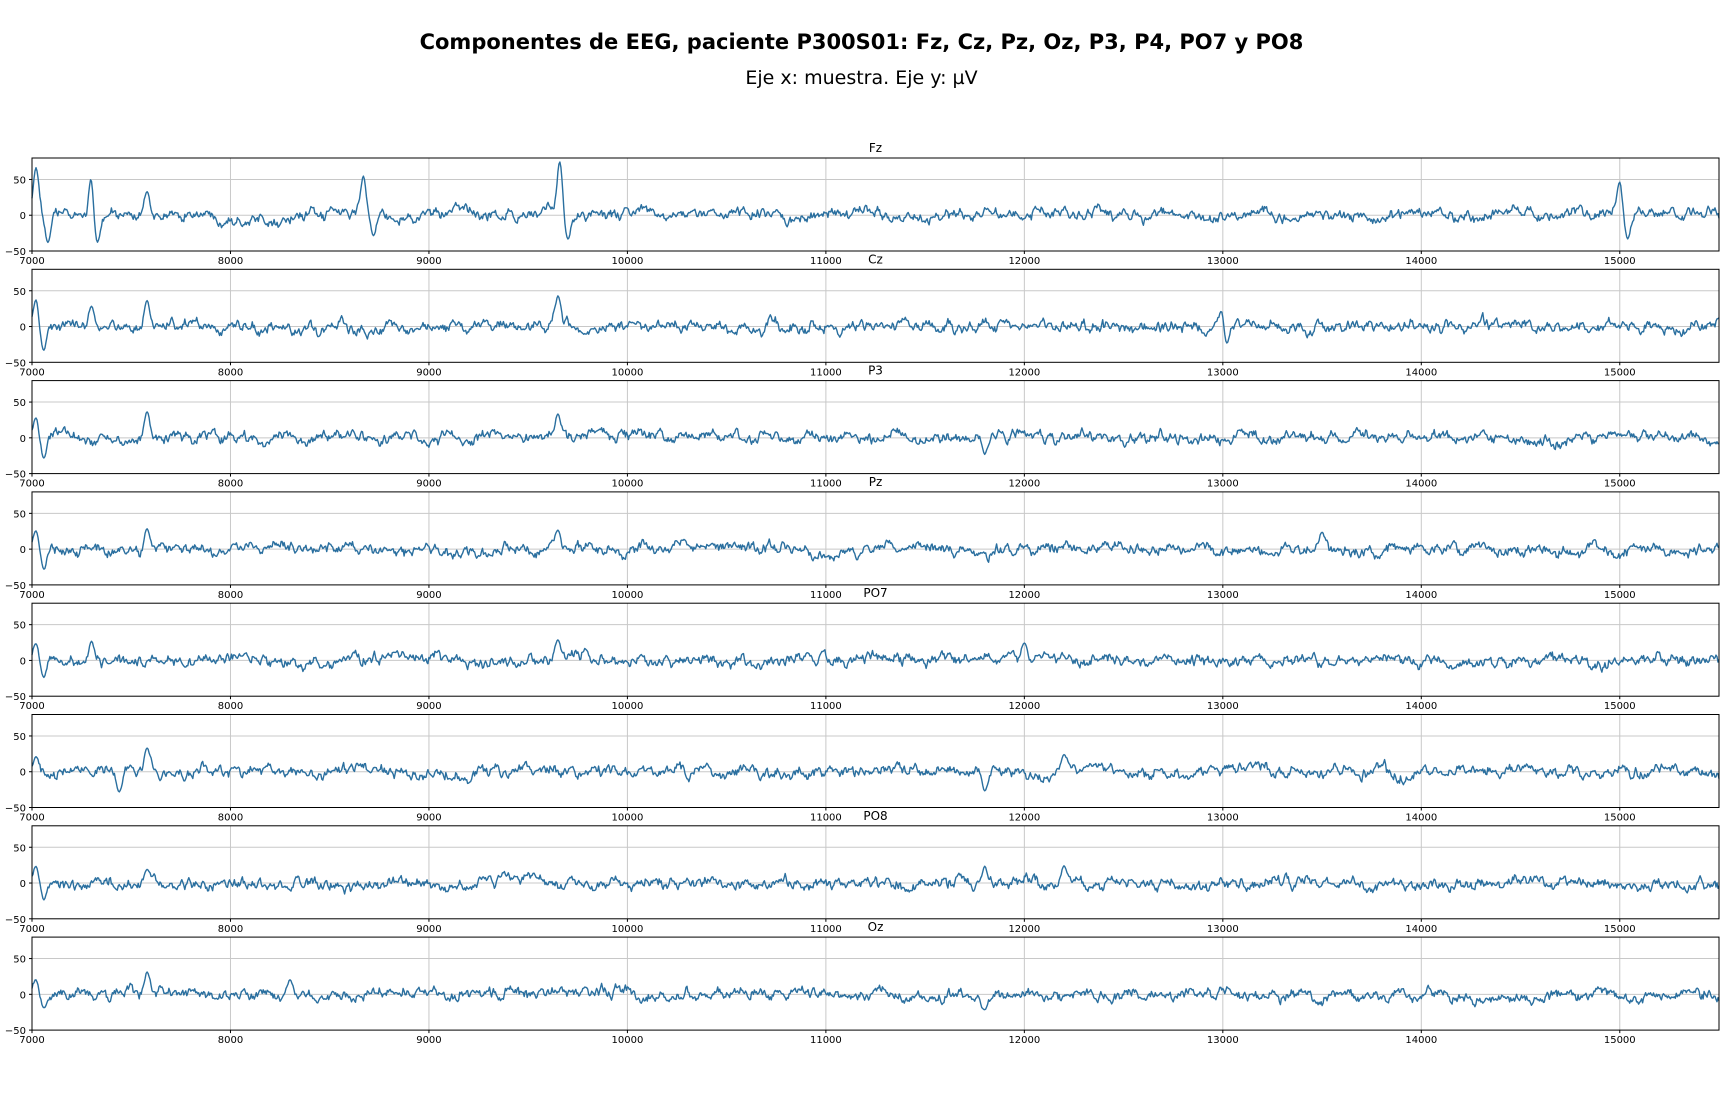 This screenshot has height=1114, width=1723. I want to click on series-line-po8, so click(875, 883).